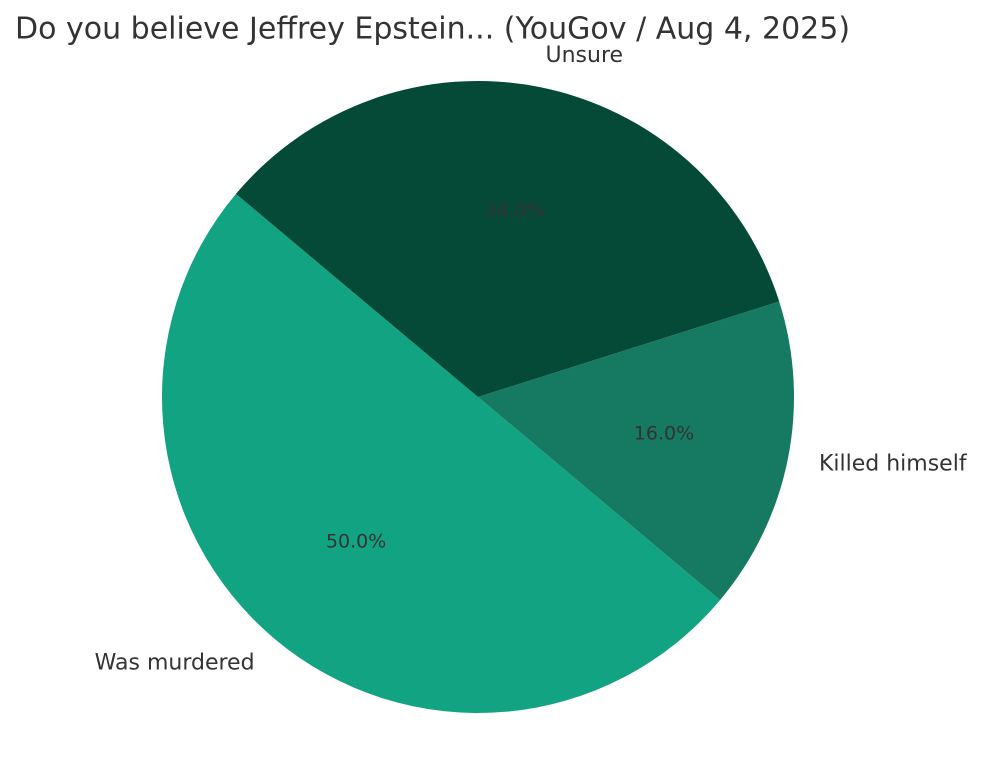 The image size is (1000, 758). What do you see at coordinates (664, 433) in the screenshot?
I see `value-label: 16.0%` at bounding box center [664, 433].